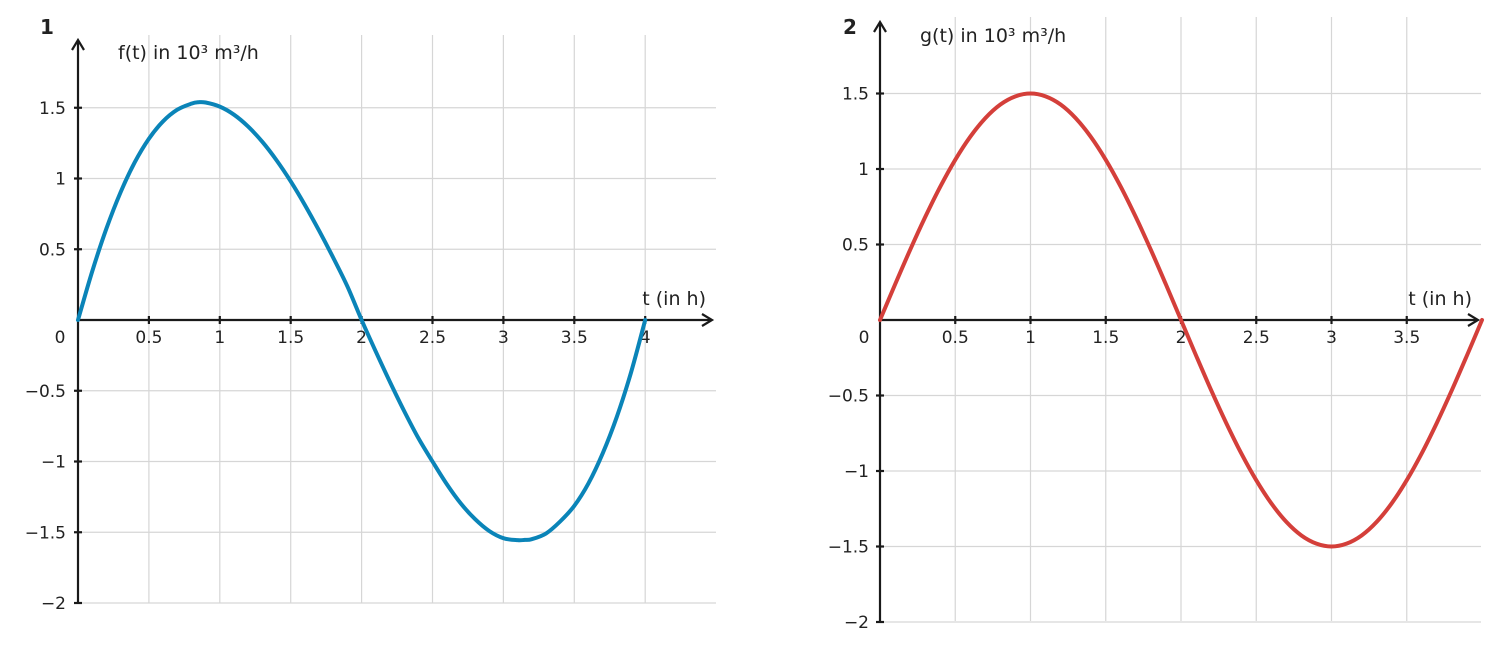 This screenshot has height=648, width=1500. I want to click on y-axis-label: g(t) in 10³ m³/h, so click(993, 36).